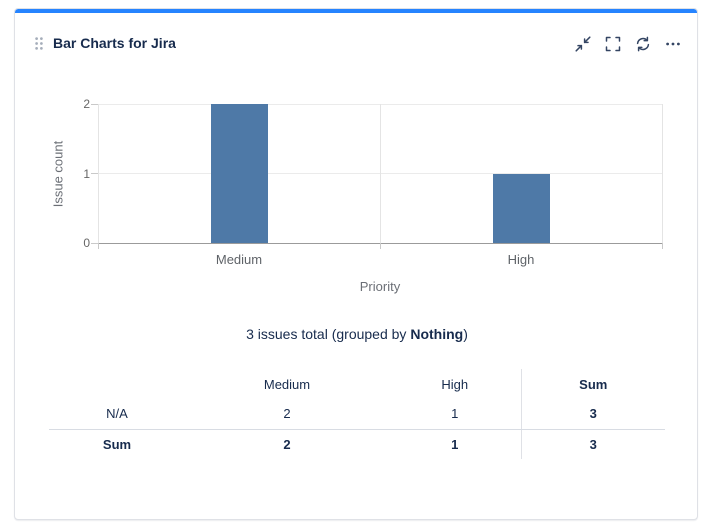 This screenshot has height=528, width=712. Describe the element at coordinates (437, 334) in the screenshot. I see `summary-groupby: Nothing` at that location.